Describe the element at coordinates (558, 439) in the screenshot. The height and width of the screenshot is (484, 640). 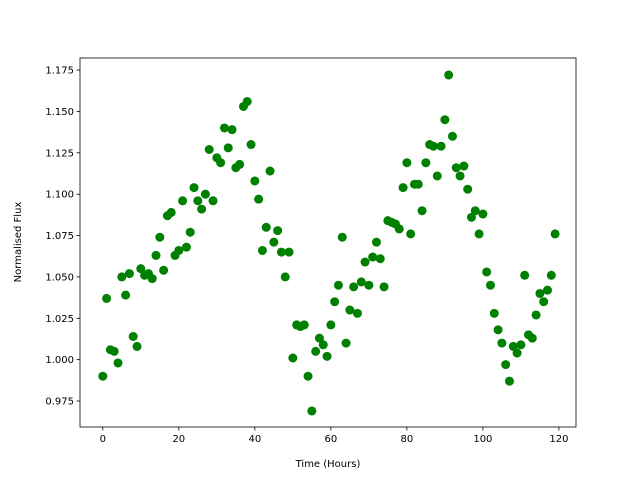
I see `x-tick-label: 120` at that location.